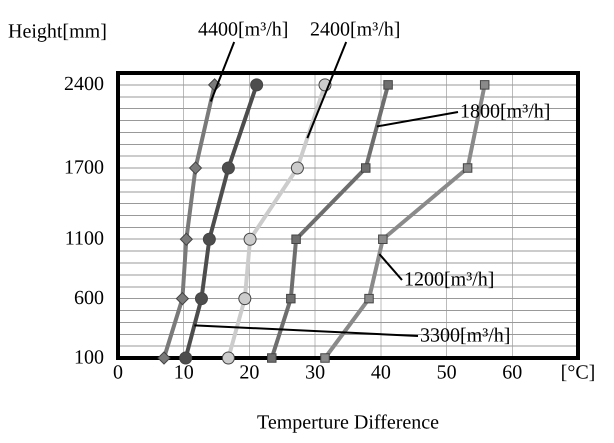 The width and height of the screenshot is (614, 443). Describe the element at coordinates (57, 31) in the screenshot. I see `y-axis-title: Height[mm]` at that location.